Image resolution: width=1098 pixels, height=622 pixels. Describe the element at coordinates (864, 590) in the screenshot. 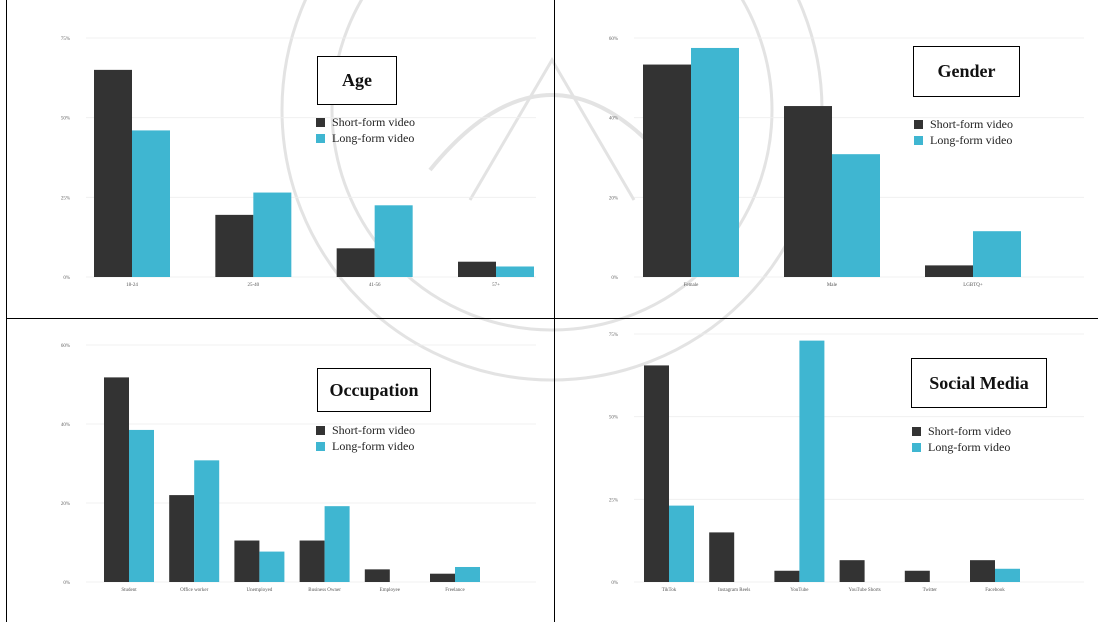

I see `x-category-label: YouTube Shorts` at that location.